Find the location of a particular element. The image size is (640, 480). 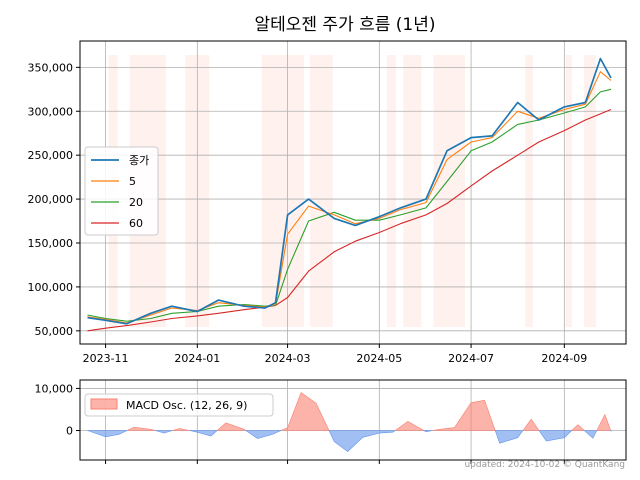

price-ytick-label-3: 200,000 is located at coordinates (51, 199).